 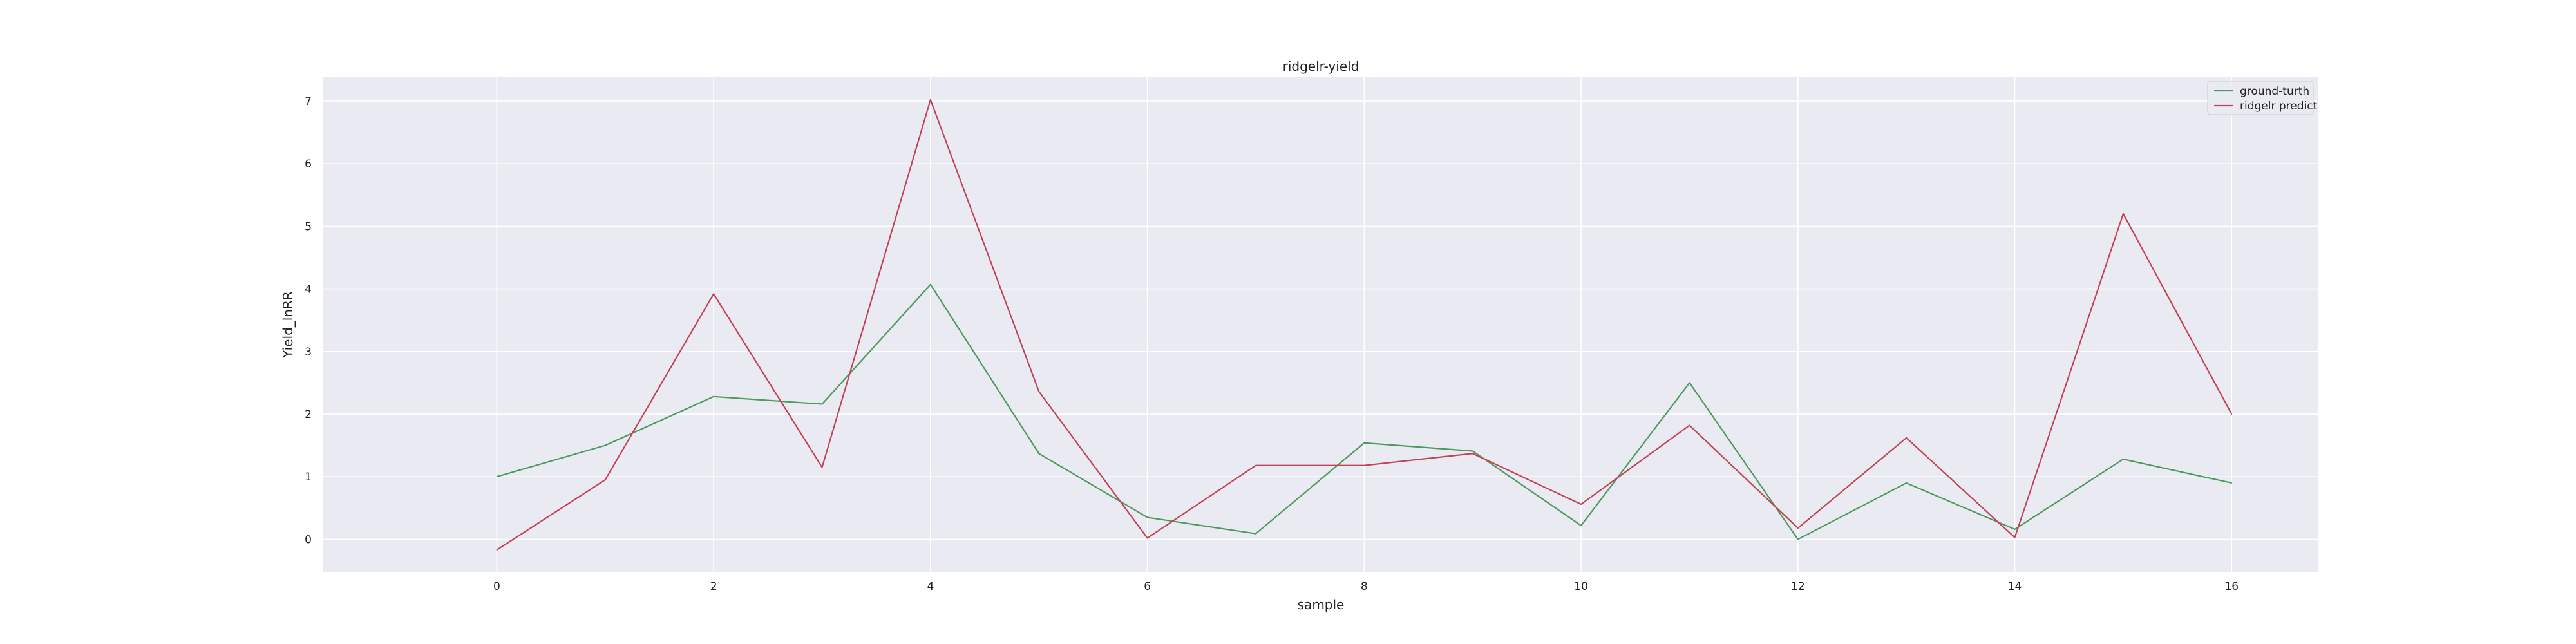 I want to click on x-tick-label: 14, so click(x=2015, y=587).